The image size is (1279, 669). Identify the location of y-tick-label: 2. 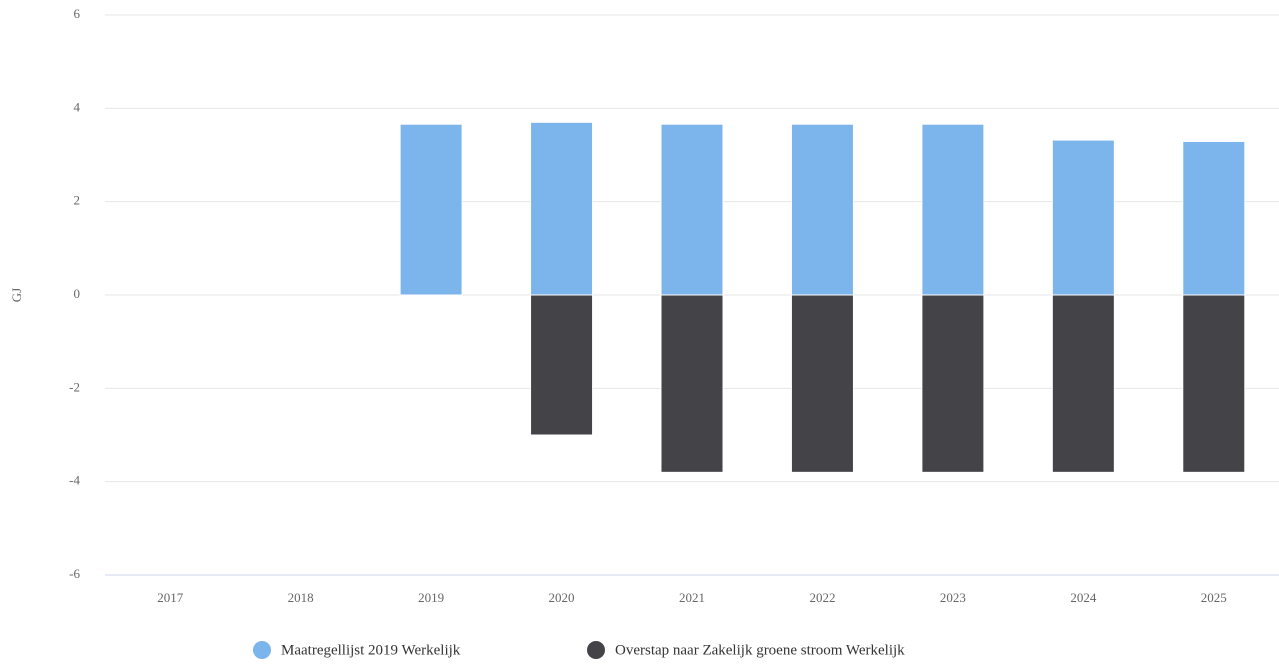
(77, 200).